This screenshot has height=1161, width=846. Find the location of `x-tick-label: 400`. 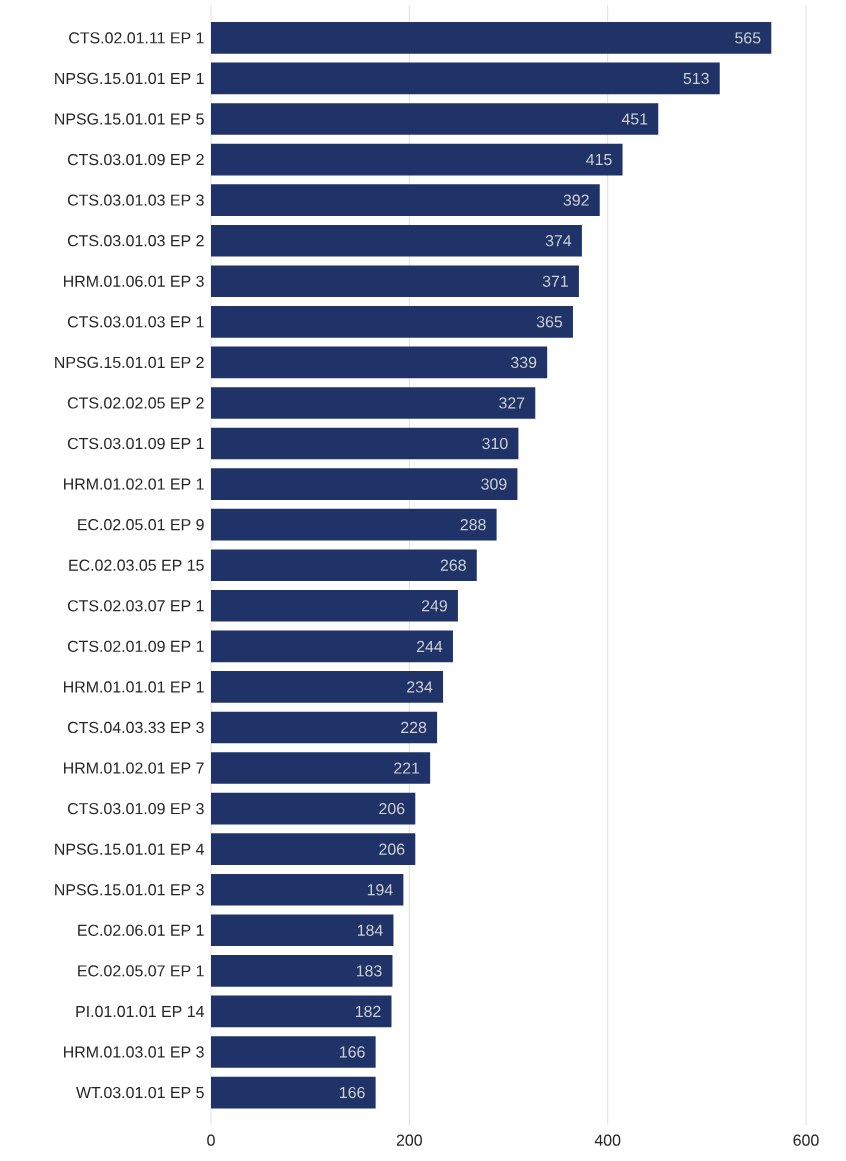

x-tick-label: 400 is located at coordinates (607, 1140).